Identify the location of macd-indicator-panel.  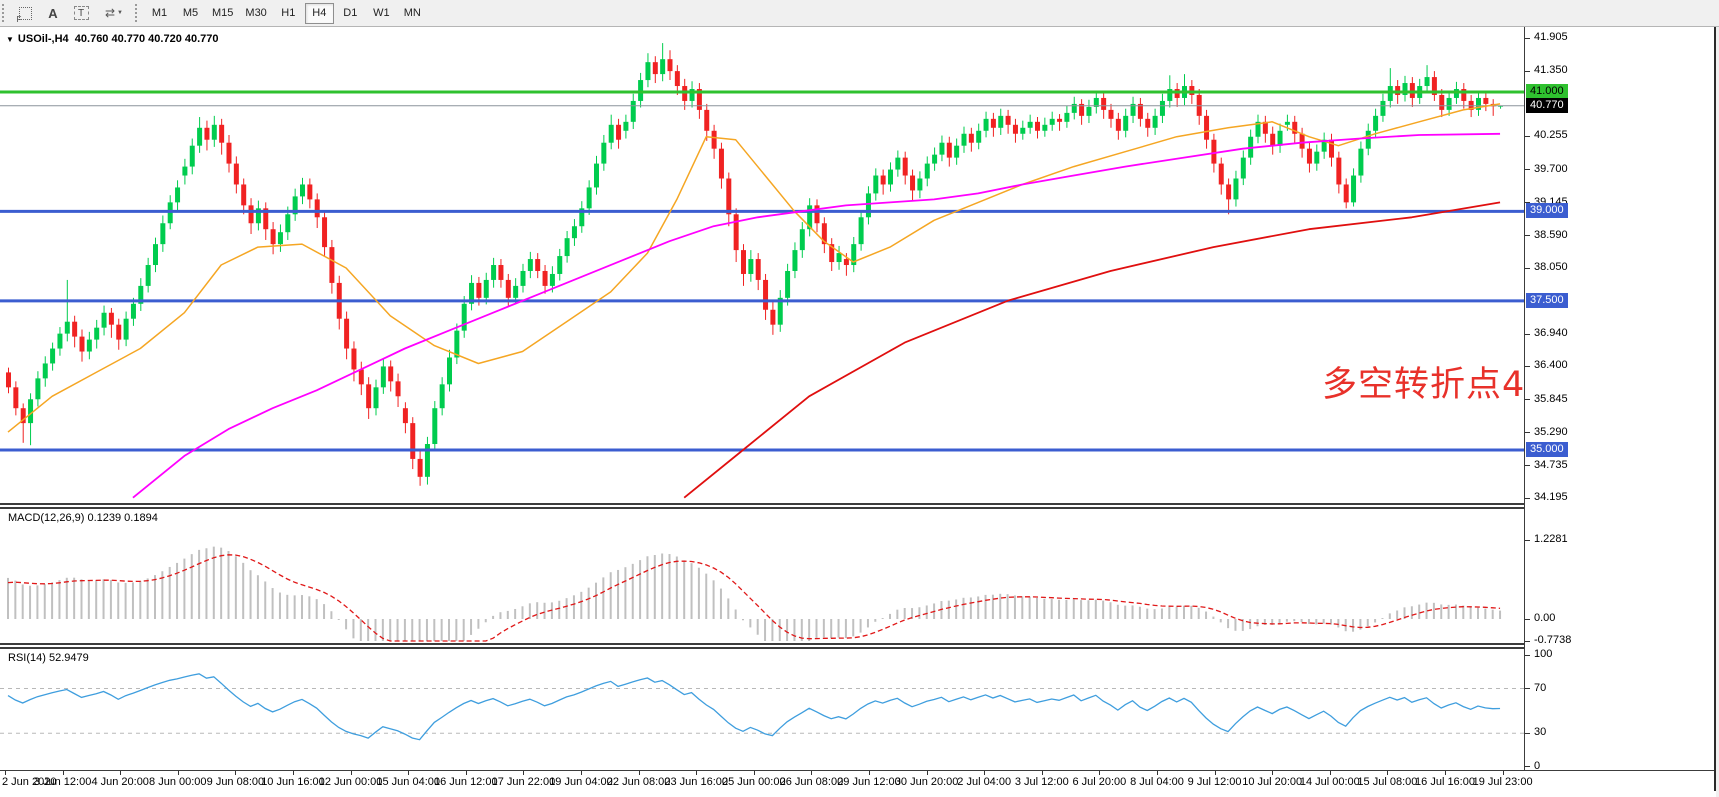
(762, 576).